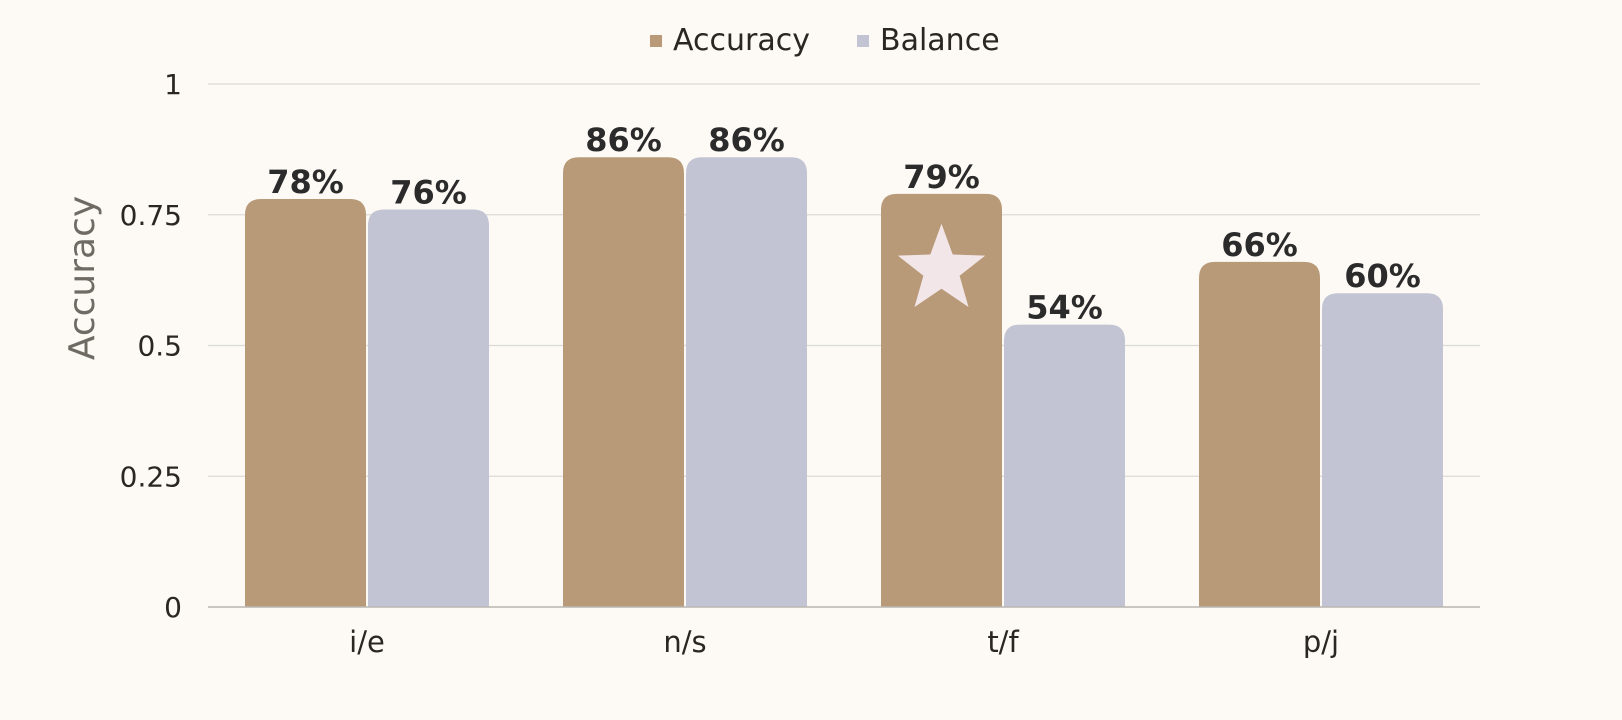 This screenshot has height=720, width=1622. What do you see at coordinates (1064, 308) in the screenshot?
I see `data-label: 54%` at bounding box center [1064, 308].